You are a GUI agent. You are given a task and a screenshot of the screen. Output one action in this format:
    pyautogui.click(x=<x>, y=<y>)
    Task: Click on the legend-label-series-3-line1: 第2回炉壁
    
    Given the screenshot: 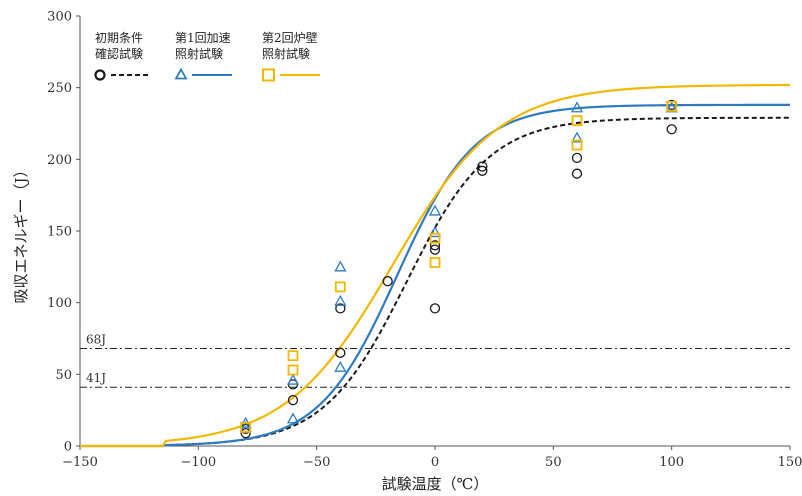 What is the action you would take?
    pyautogui.click(x=290, y=37)
    